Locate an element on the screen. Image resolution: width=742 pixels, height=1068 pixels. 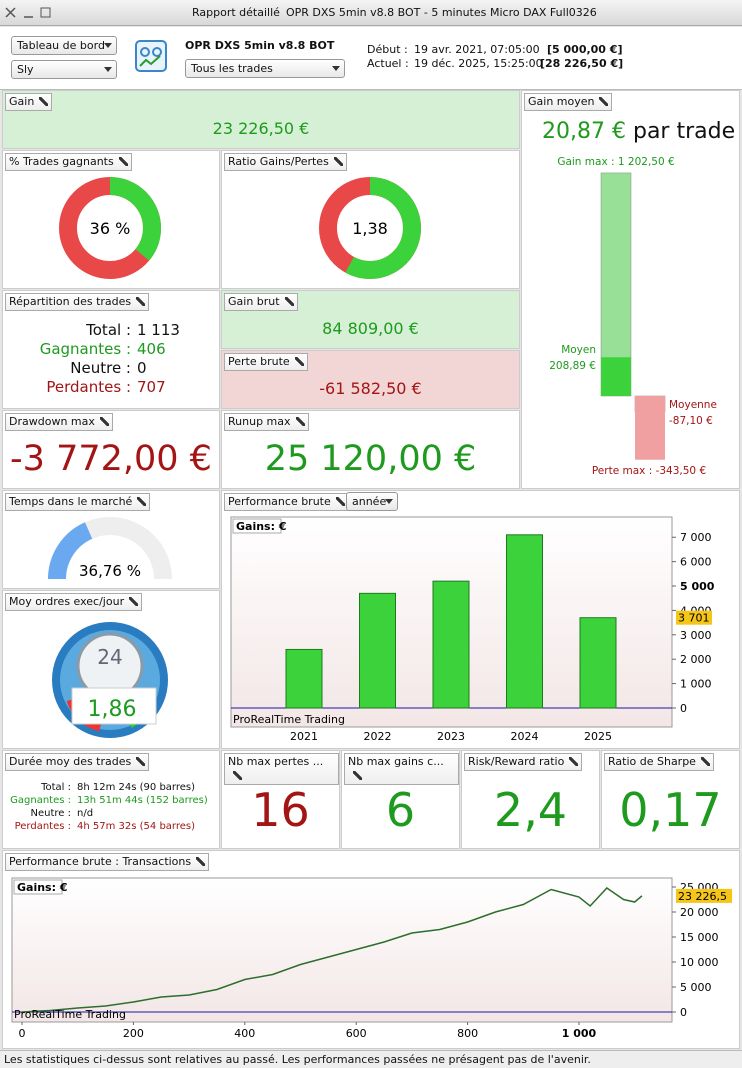
select: Tous les trades is located at coordinates (265, 68).